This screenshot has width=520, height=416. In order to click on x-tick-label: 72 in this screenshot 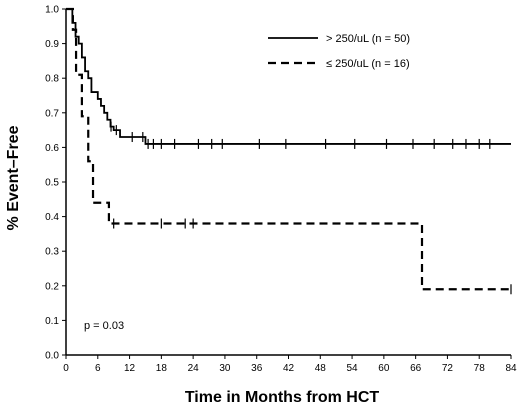, I will do `click(448, 368)`.